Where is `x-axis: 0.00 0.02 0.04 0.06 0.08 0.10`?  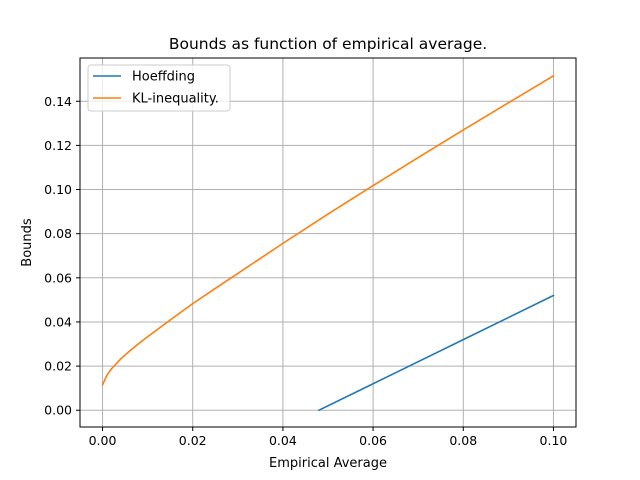 x-axis: 0.00 0.02 0.04 0.06 0.08 0.10 is located at coordinates (328, 437).